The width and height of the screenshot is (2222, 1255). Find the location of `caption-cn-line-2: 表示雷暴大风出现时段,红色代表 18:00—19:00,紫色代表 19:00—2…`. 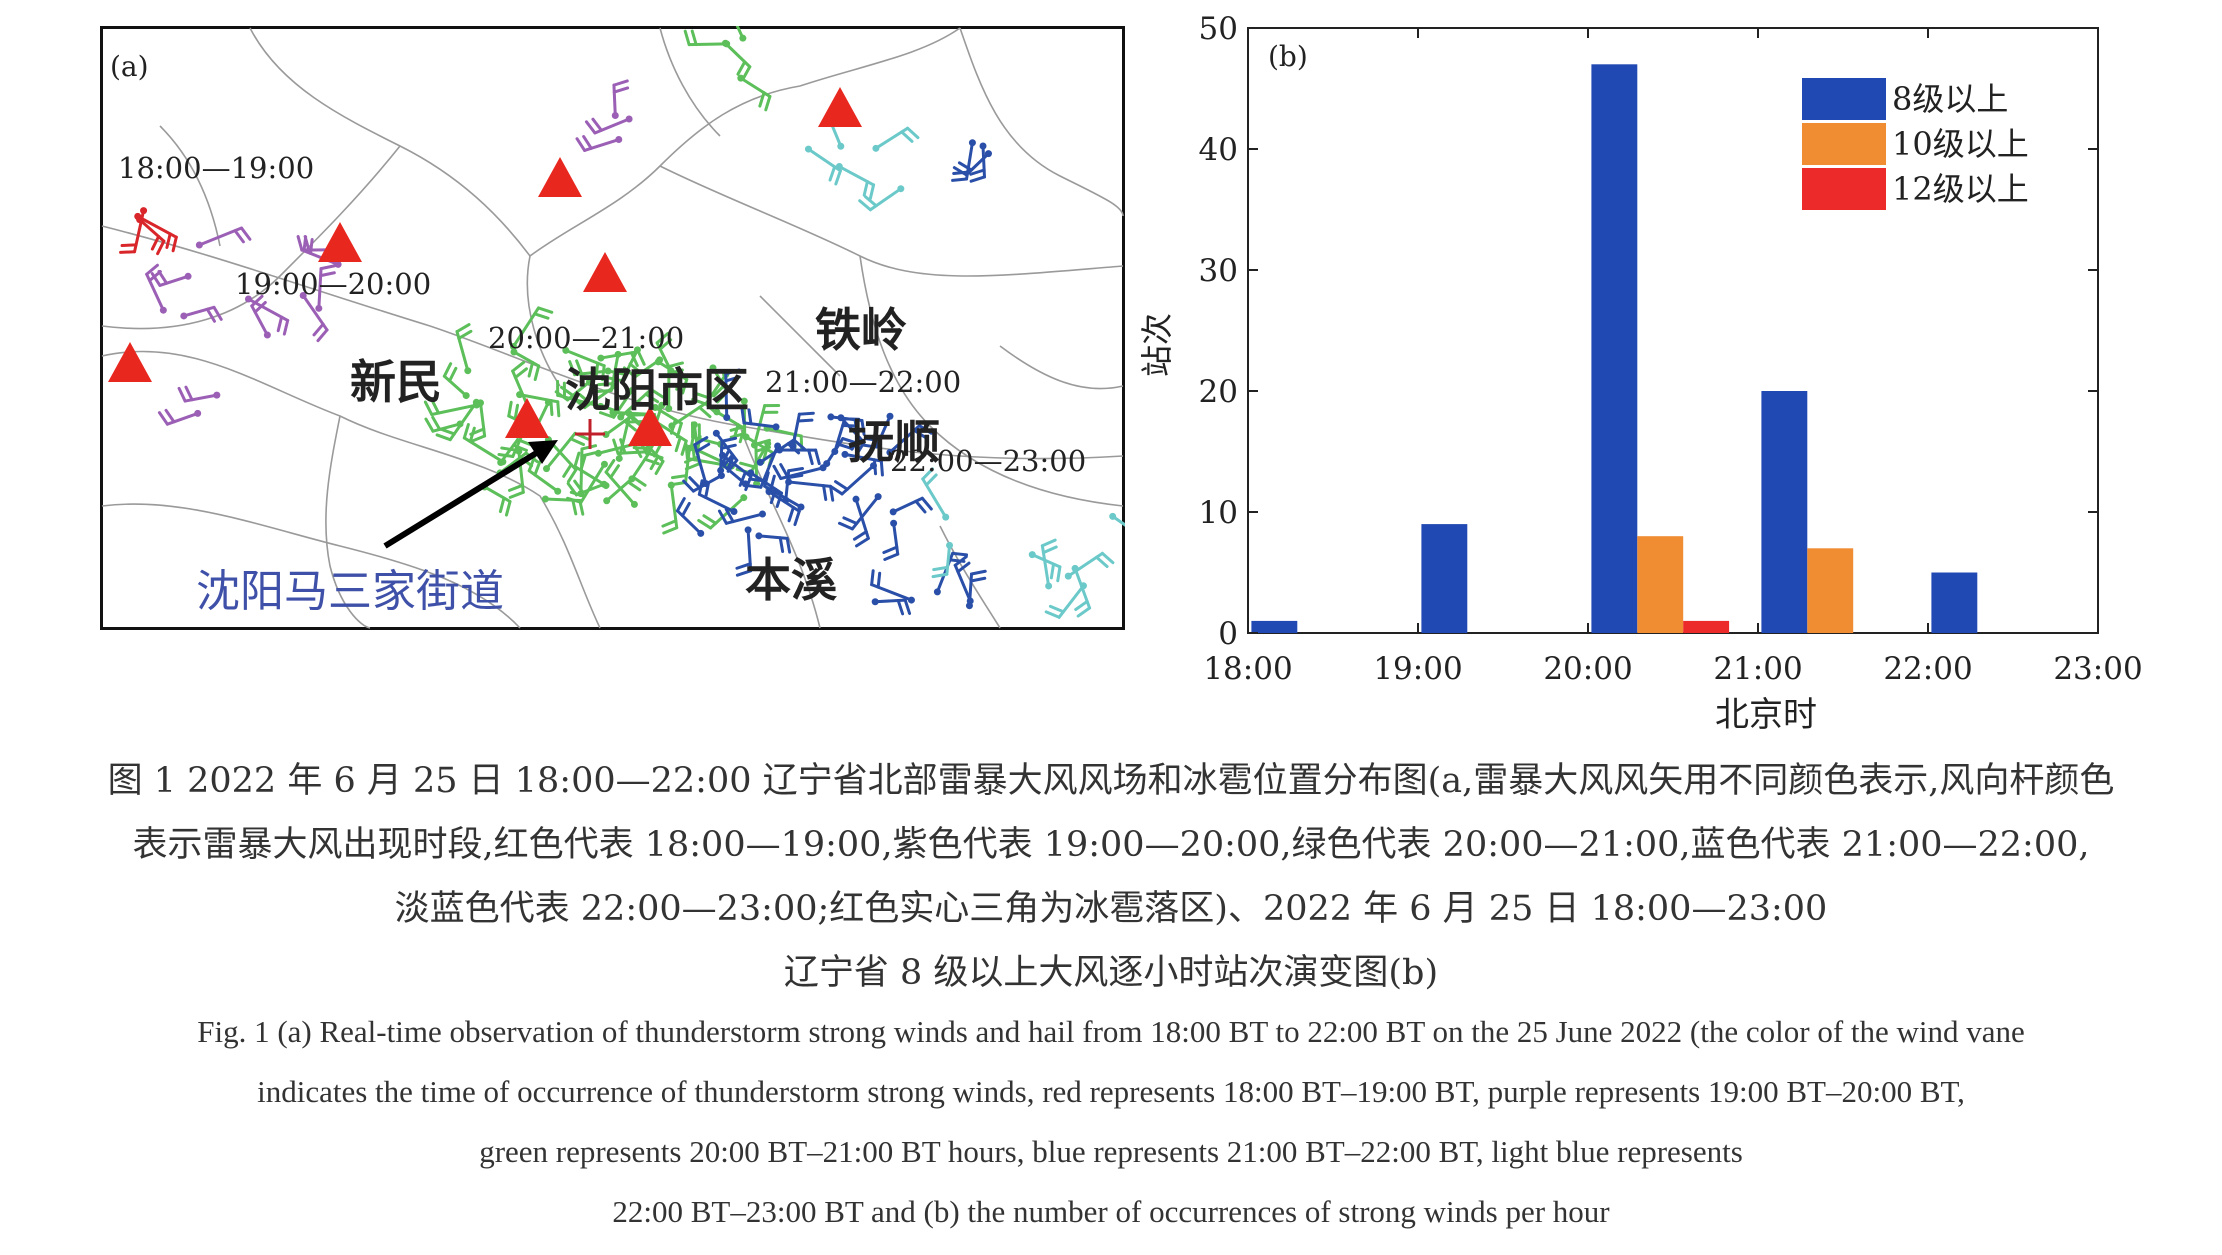

caption-cn-line-2: 表示雷暴大风出现时段,红色代表 18:00—19:00,紫色代表 19:00—2… is located at coordinates (1111, 845).